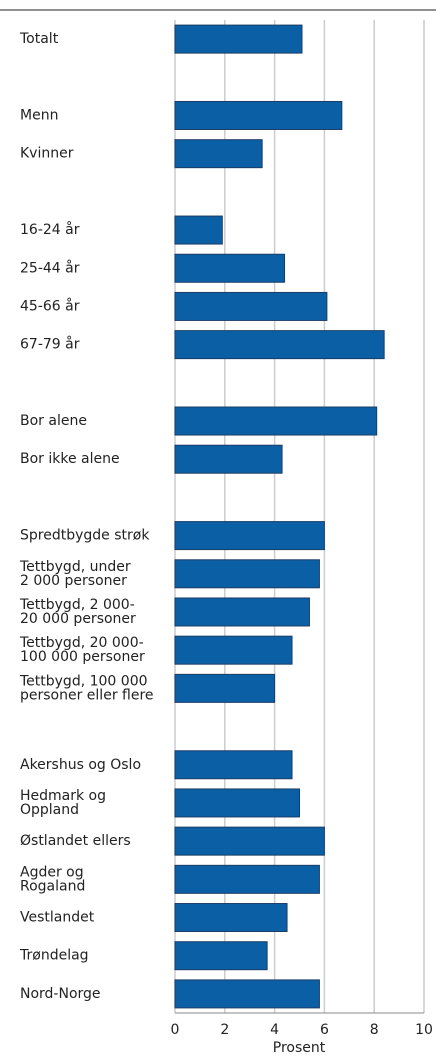 The height and width of the screenshot is (1061, 436). Describe the element at coordinates (80, 765) in the screenshot. I see `y-tick-label: Akershus og Oslo` at that location.